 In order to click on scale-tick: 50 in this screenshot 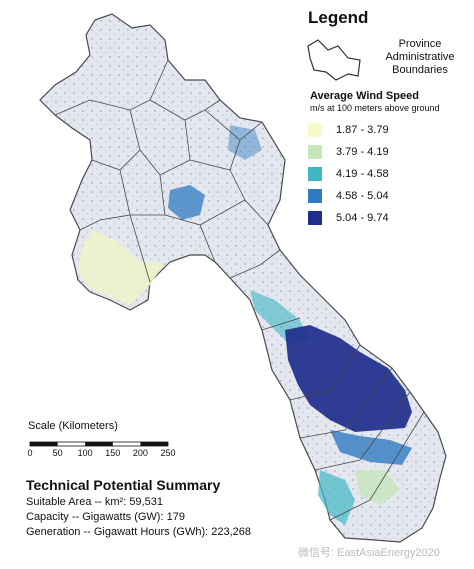, I will do `click(57, 453)`.